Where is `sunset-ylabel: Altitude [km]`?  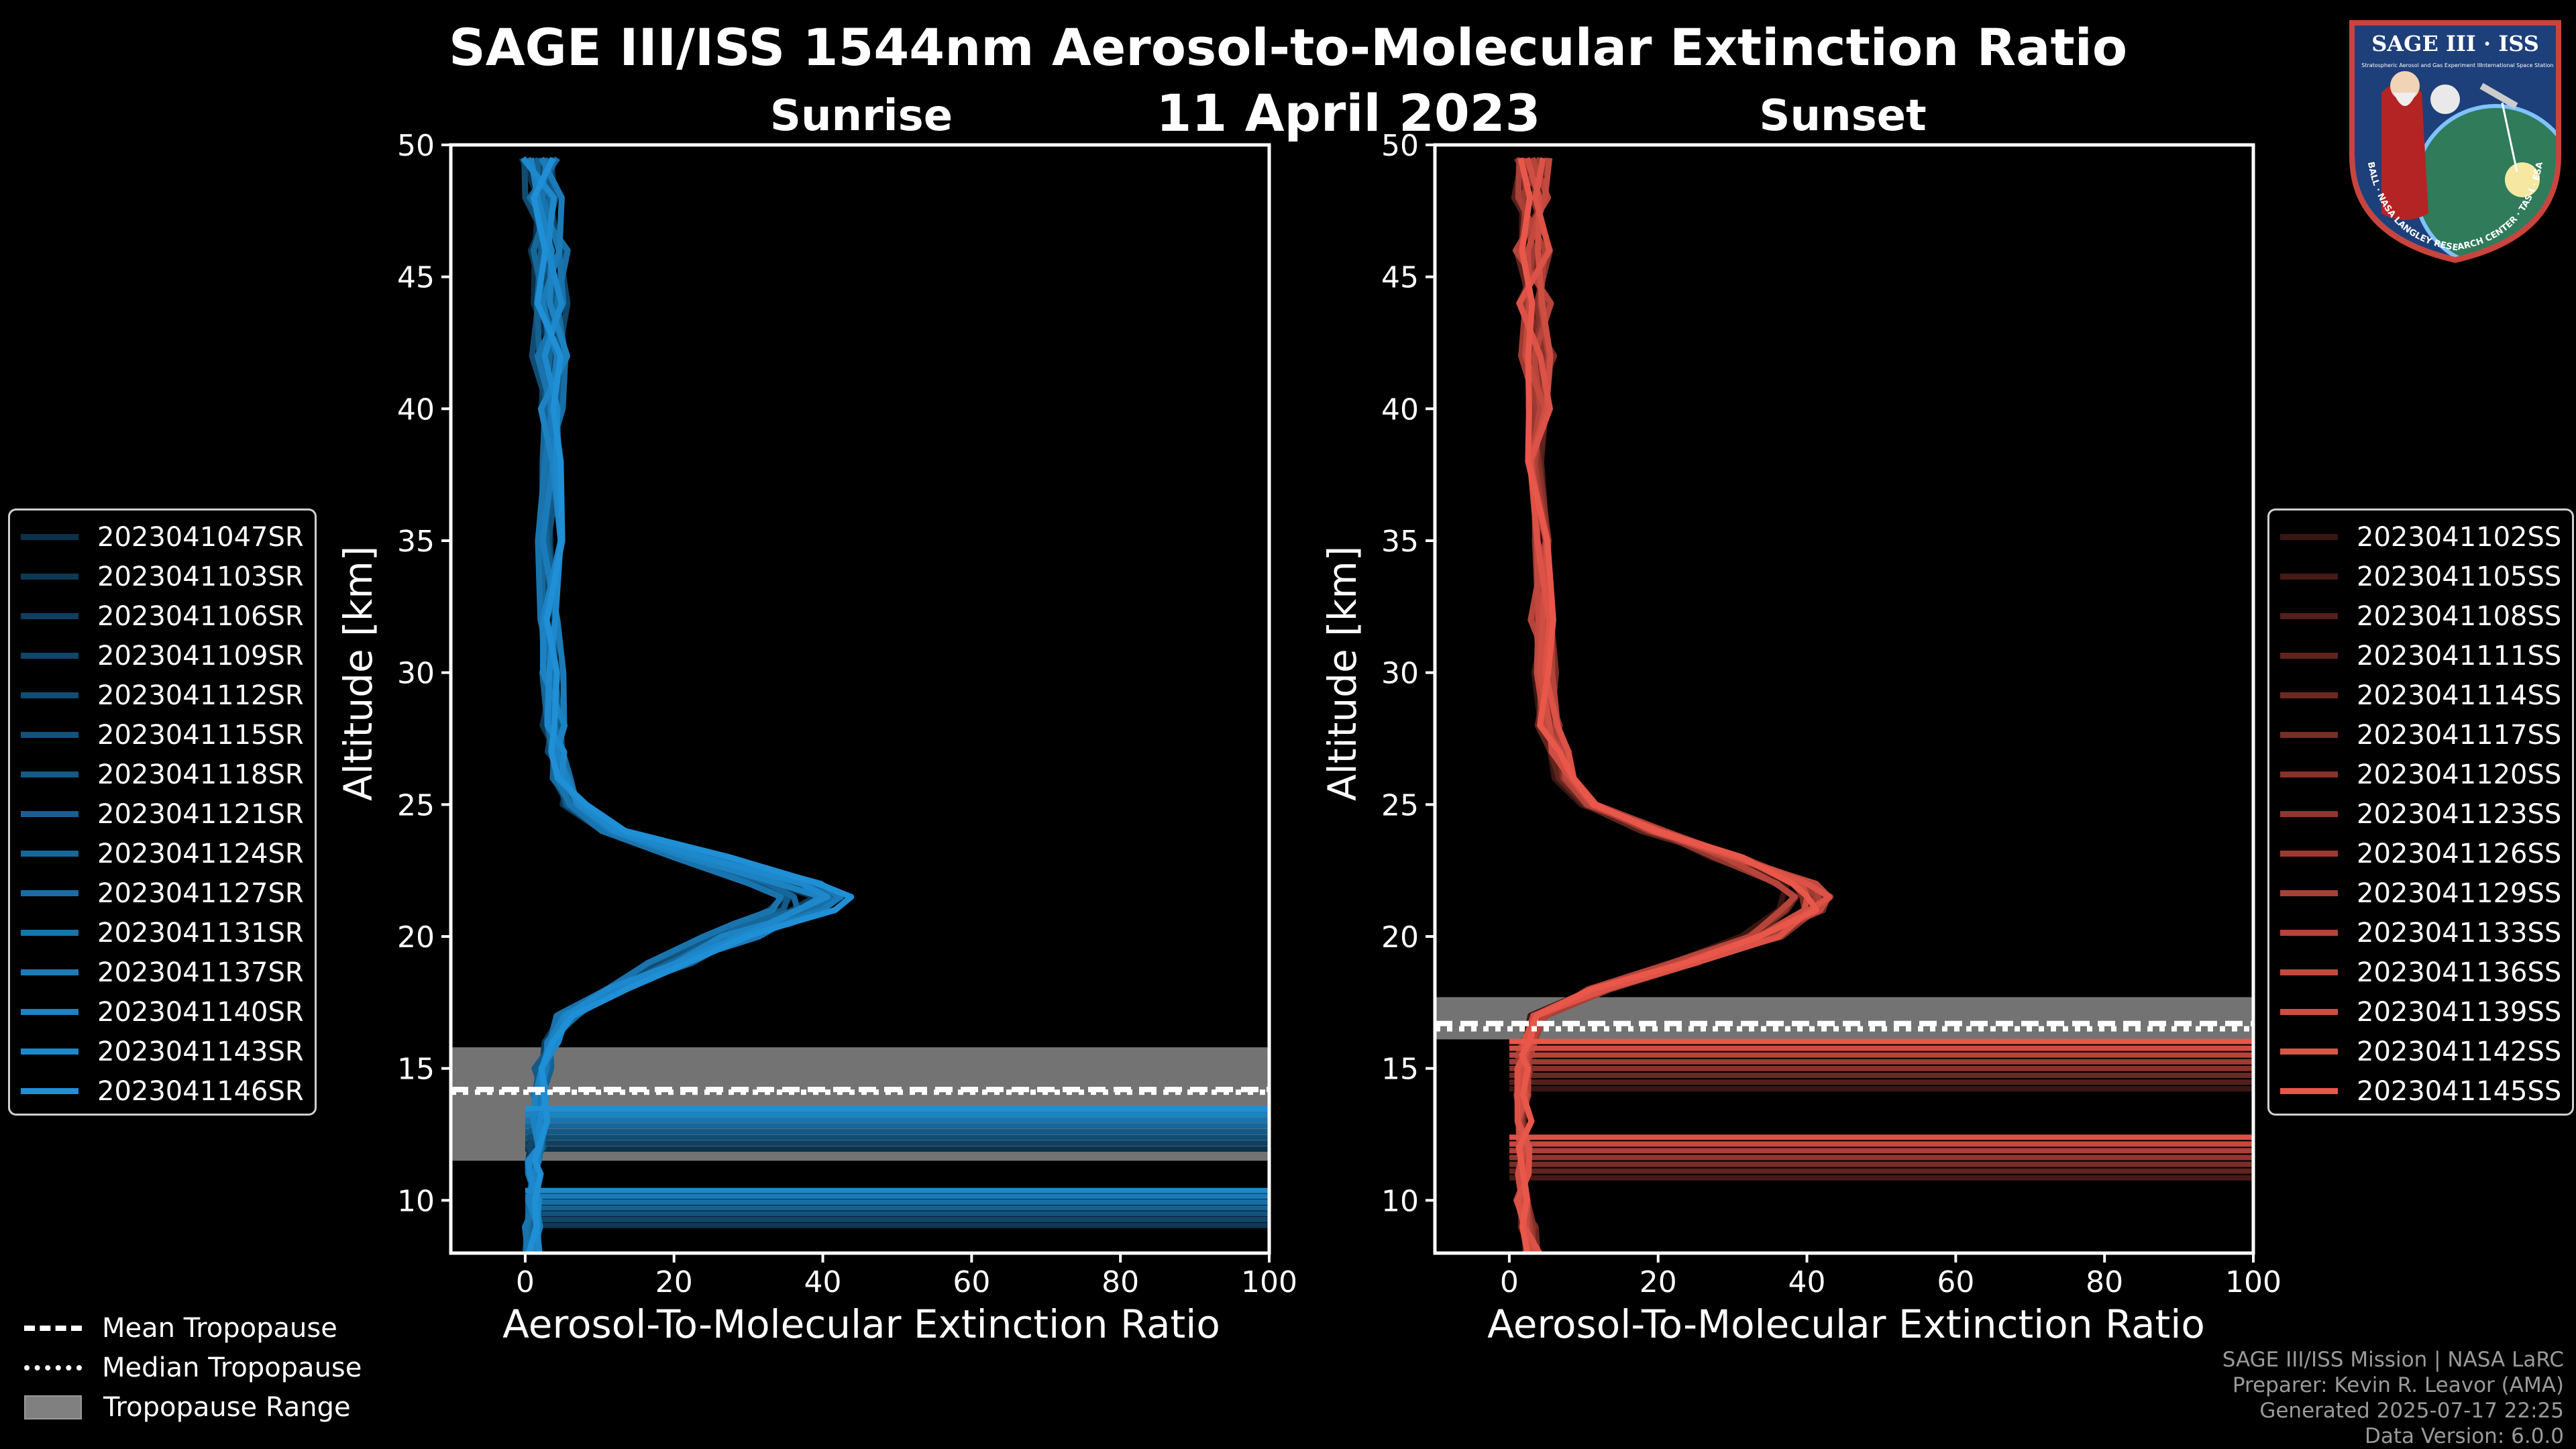 sunset-ylabel: Altitude [km] is located at coordinates (1342, 673).